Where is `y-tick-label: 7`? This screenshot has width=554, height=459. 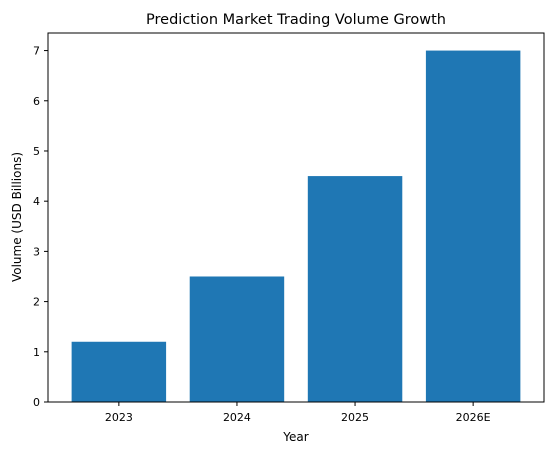 y-tick-label: 7 is located at coordinates (36, 51).